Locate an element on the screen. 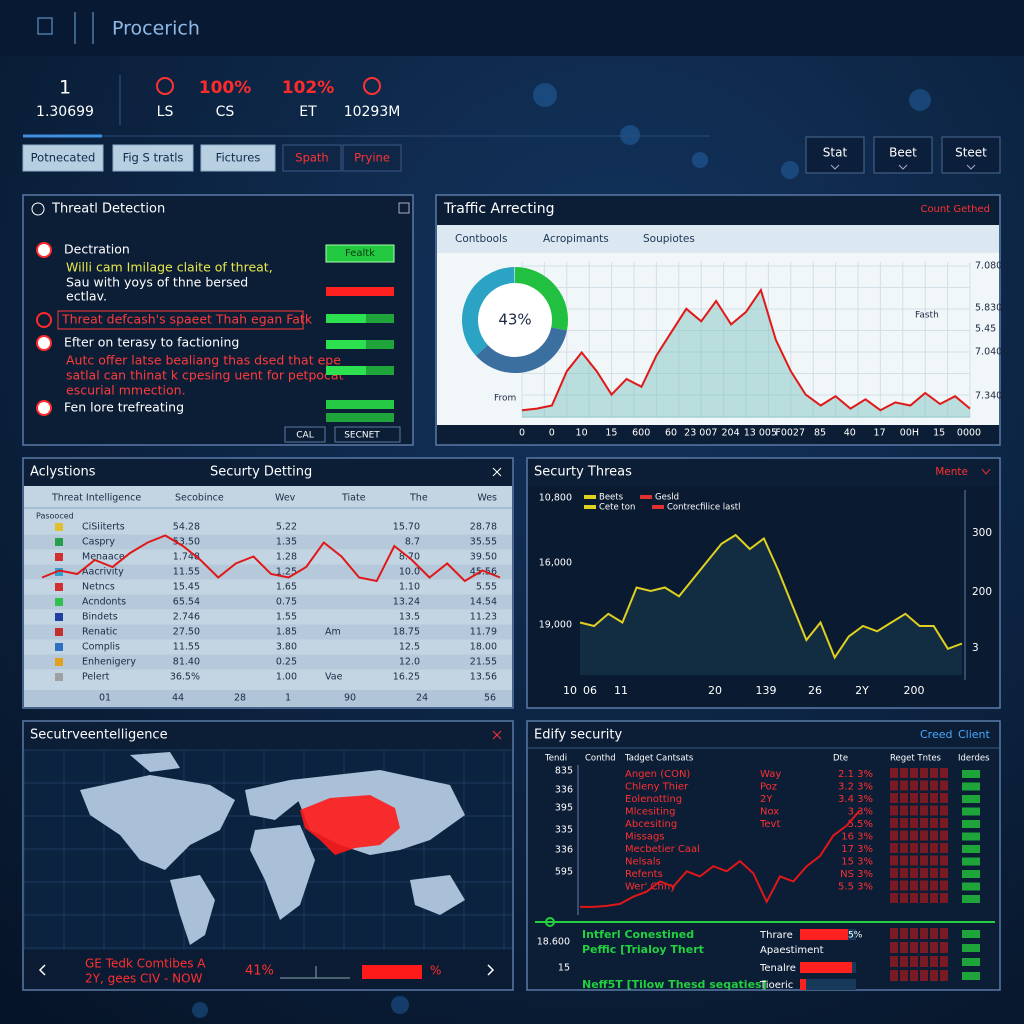  side-label: Fasth is located at coordinates (927, 316).